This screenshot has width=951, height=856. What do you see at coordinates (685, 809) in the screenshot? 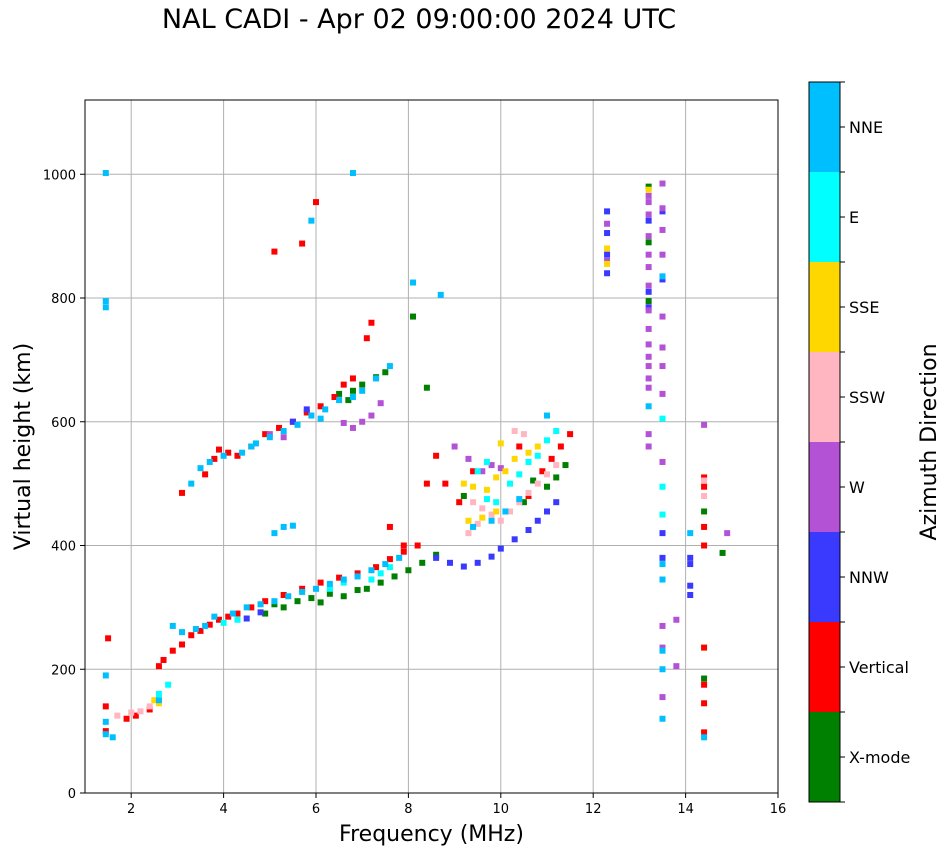
I see `x-tick-label: 14` at bounding box center [685, 809].